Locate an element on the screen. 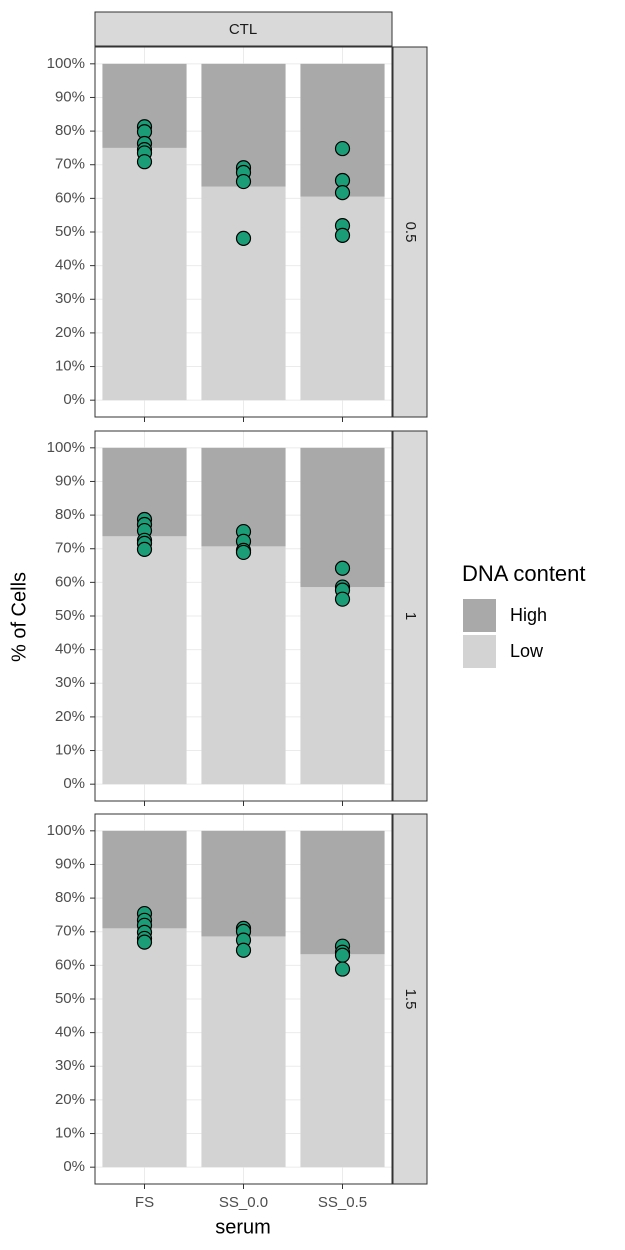  column-strip is located at coordinates (243, 29).